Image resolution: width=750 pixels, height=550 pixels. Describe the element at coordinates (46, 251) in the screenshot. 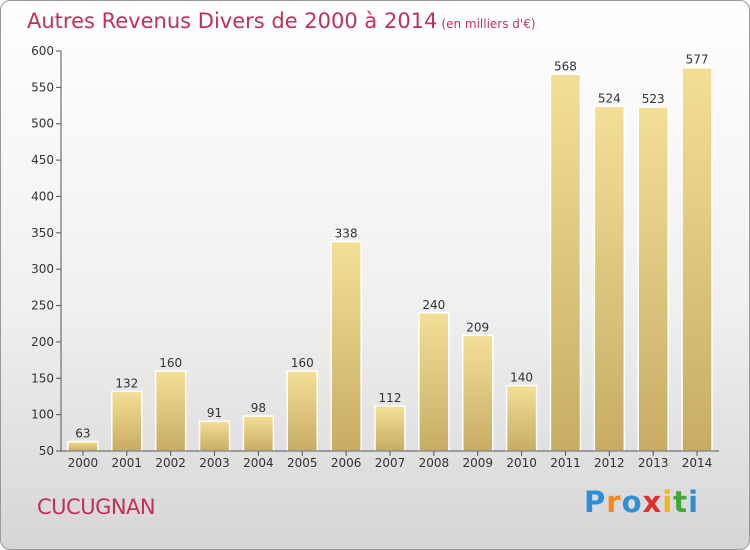

I see `y-axis: 50 100 150 200 250 300 350 400 450 500 550 600` at that location.